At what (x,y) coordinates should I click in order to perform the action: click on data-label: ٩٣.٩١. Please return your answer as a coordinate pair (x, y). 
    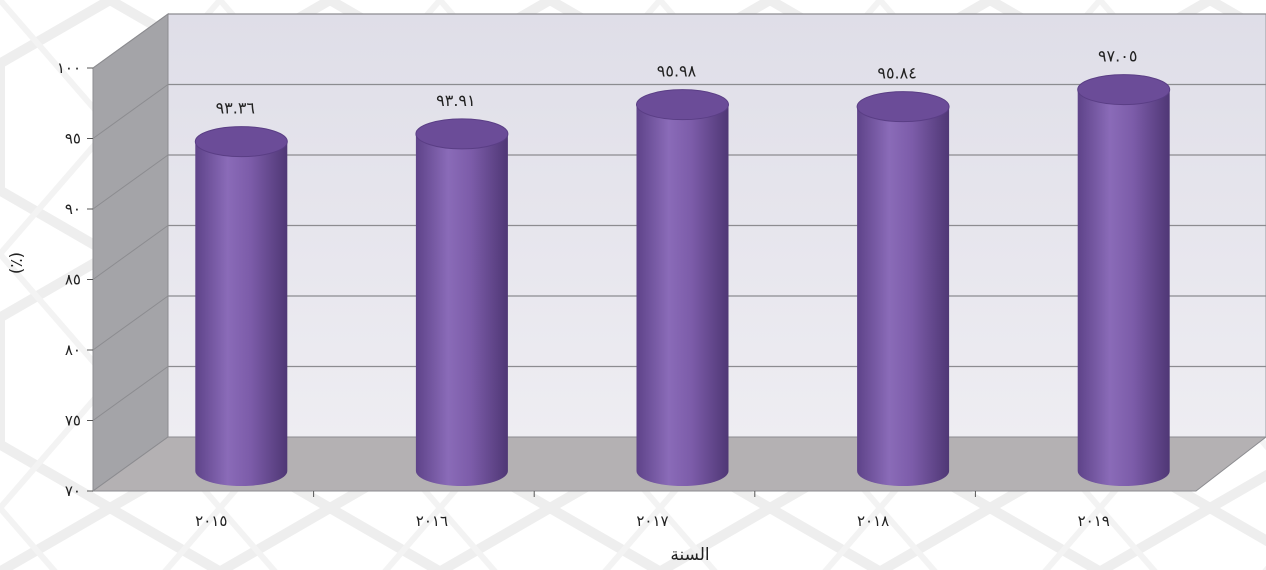
    Looking at the image, I should click on (455, 100).